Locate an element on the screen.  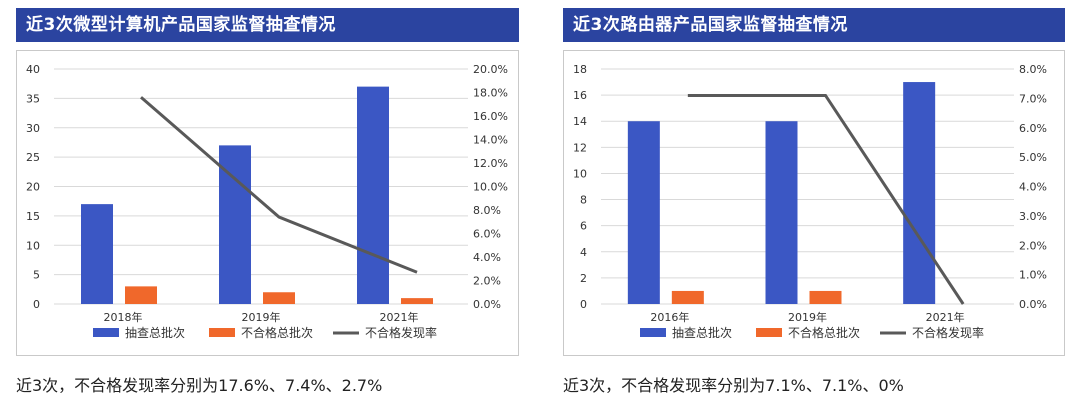
y-tick-label-left: 20 is located at coordinates (33, 187).